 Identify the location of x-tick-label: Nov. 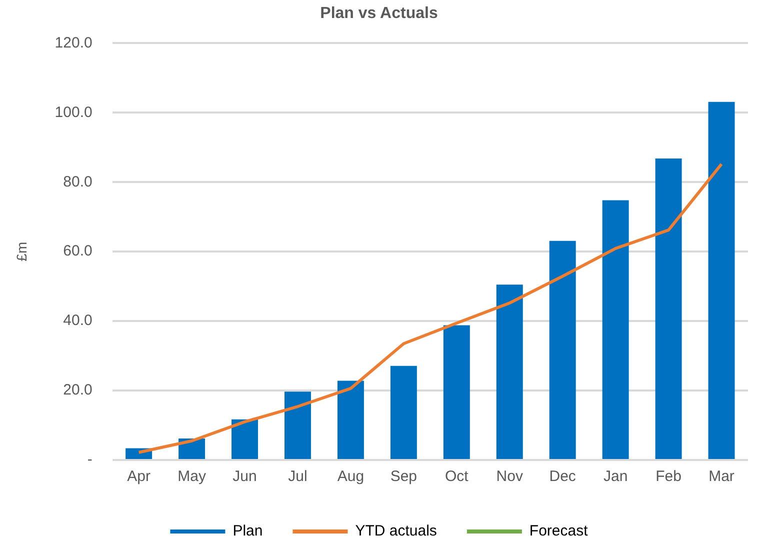
(510, 477).